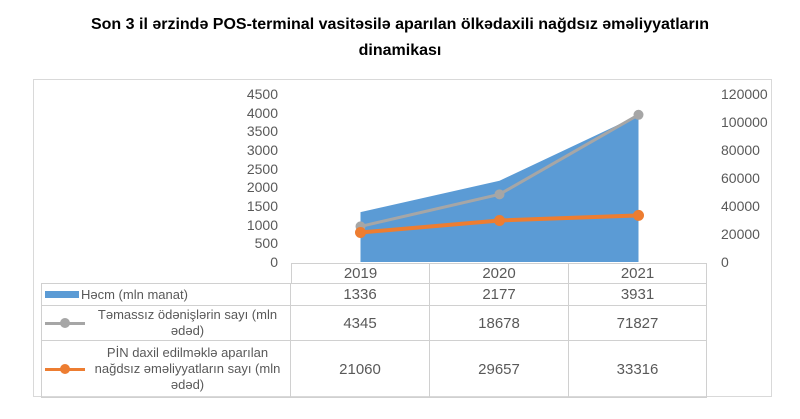  What do you see at coordinates (638, 273) in the screenshot?
I see `table-header-year: 2021` at bounding box center [638, 273].